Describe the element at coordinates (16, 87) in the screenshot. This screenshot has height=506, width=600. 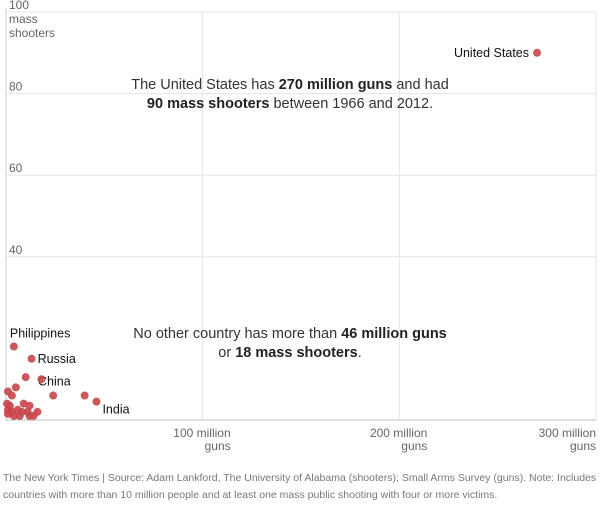
I see `y-tick-label: 80` at that location.